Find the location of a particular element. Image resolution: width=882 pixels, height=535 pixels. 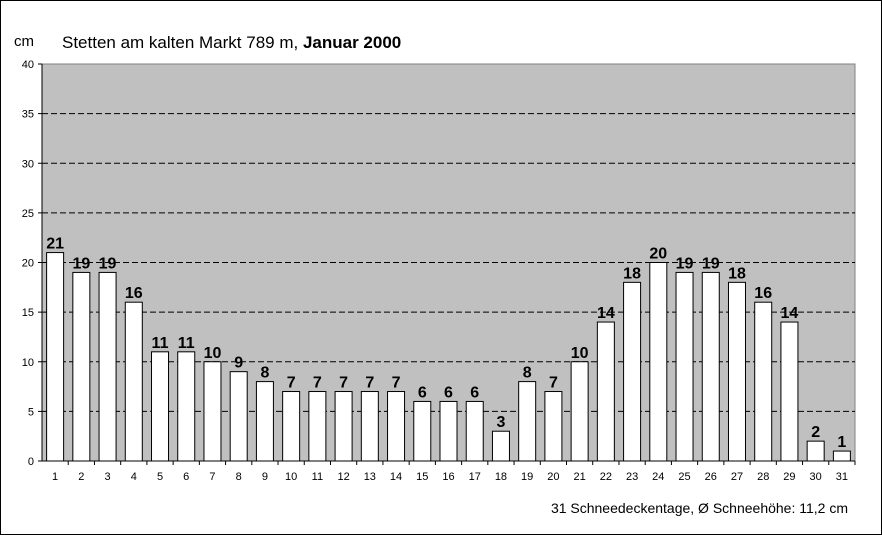

x-tick-label: 7 is located at coordinates (212, 477).